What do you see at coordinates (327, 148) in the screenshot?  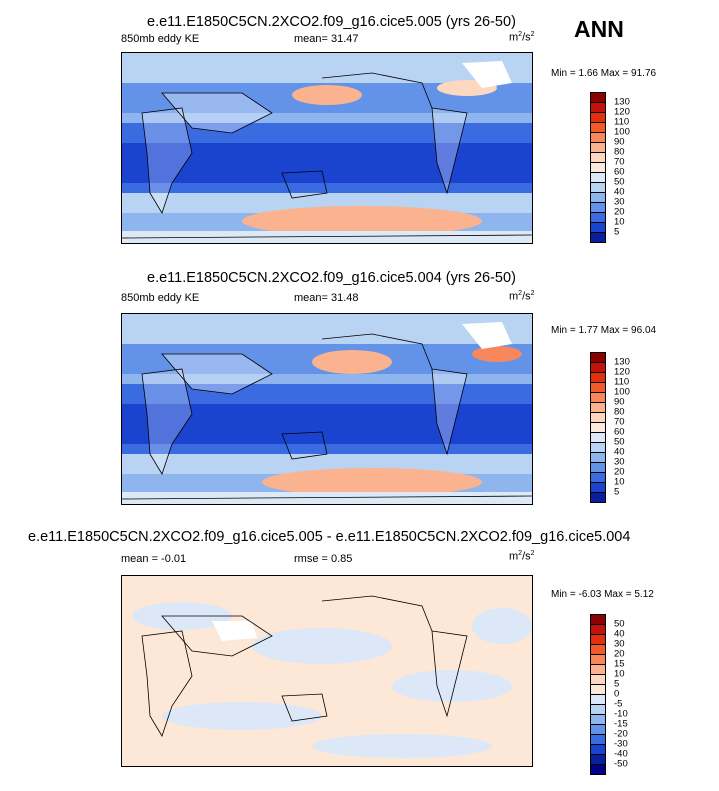 I see `panel1-map` at bounding box center [327, 148].